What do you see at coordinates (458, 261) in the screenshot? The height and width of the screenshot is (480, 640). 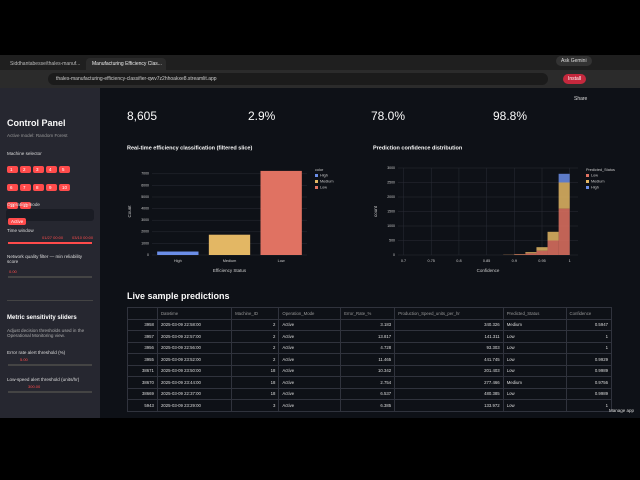 I see `x-tick-label: 0.8` at bounding box center [458, 261].